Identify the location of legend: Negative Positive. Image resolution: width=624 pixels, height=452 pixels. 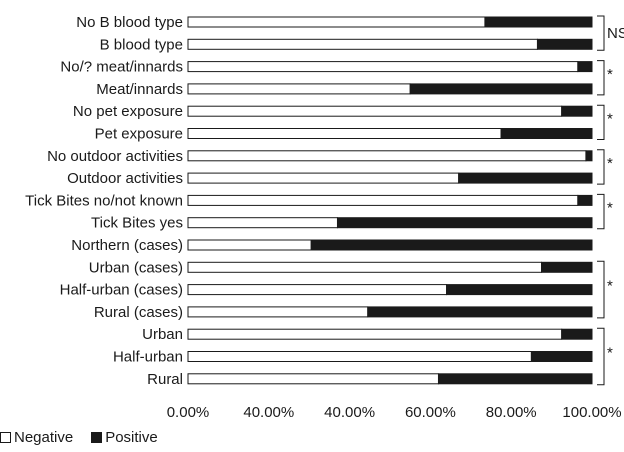
(88, 437).